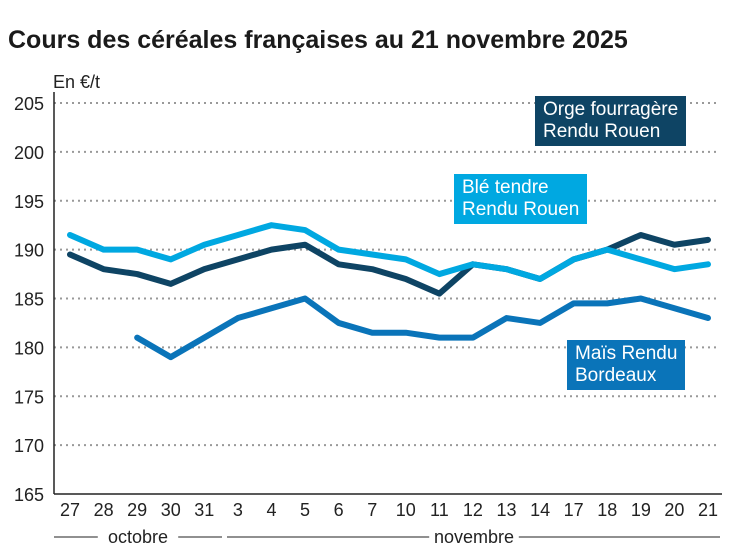 Image resolution: width=747 pixels, height=558 pixels. I want to click on legend-orge: Orge fourragère Rendu Rouen, so click(611, 121).